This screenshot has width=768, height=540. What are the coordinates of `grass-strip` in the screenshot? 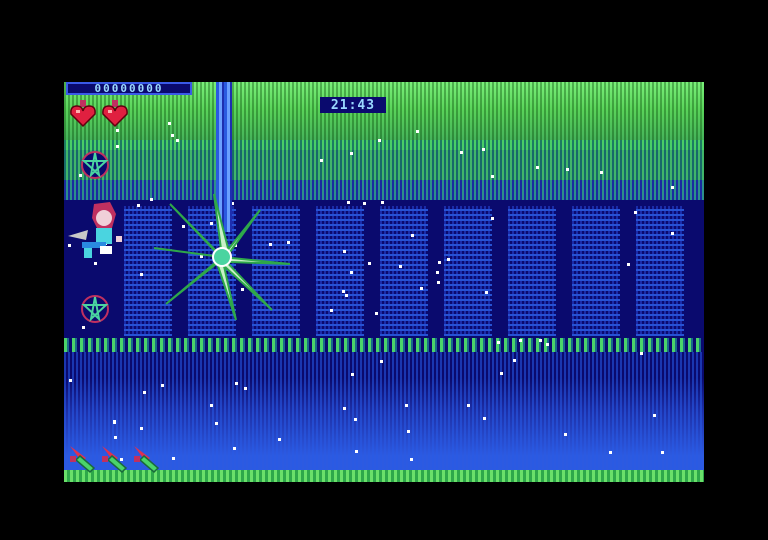 It's located at (384, 345).